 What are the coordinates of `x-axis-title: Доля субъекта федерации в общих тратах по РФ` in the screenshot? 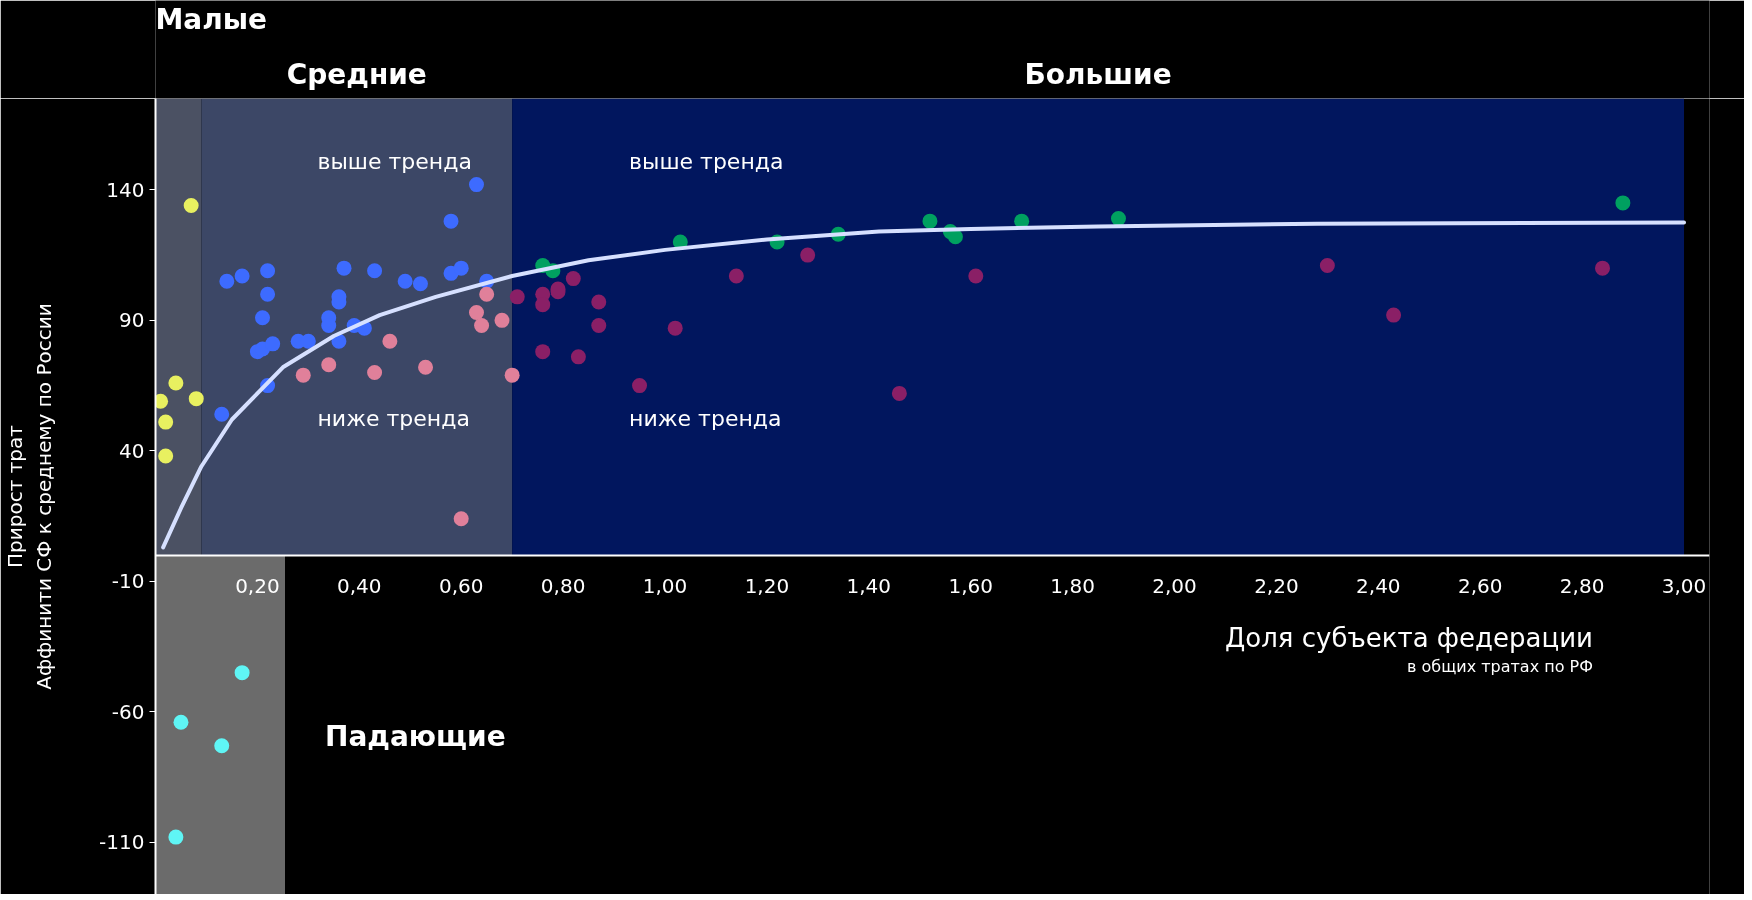 It's located at (1408, 650).